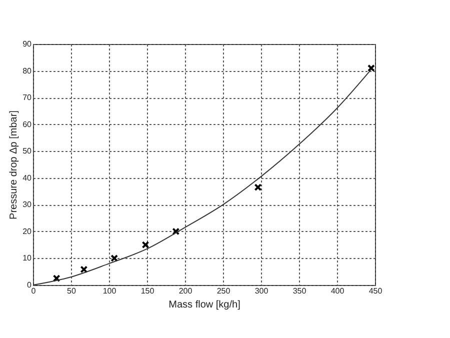 The width and height of the screenshot is (450, 338). I want to click on x-tick-label: 400, so click(337, 291).